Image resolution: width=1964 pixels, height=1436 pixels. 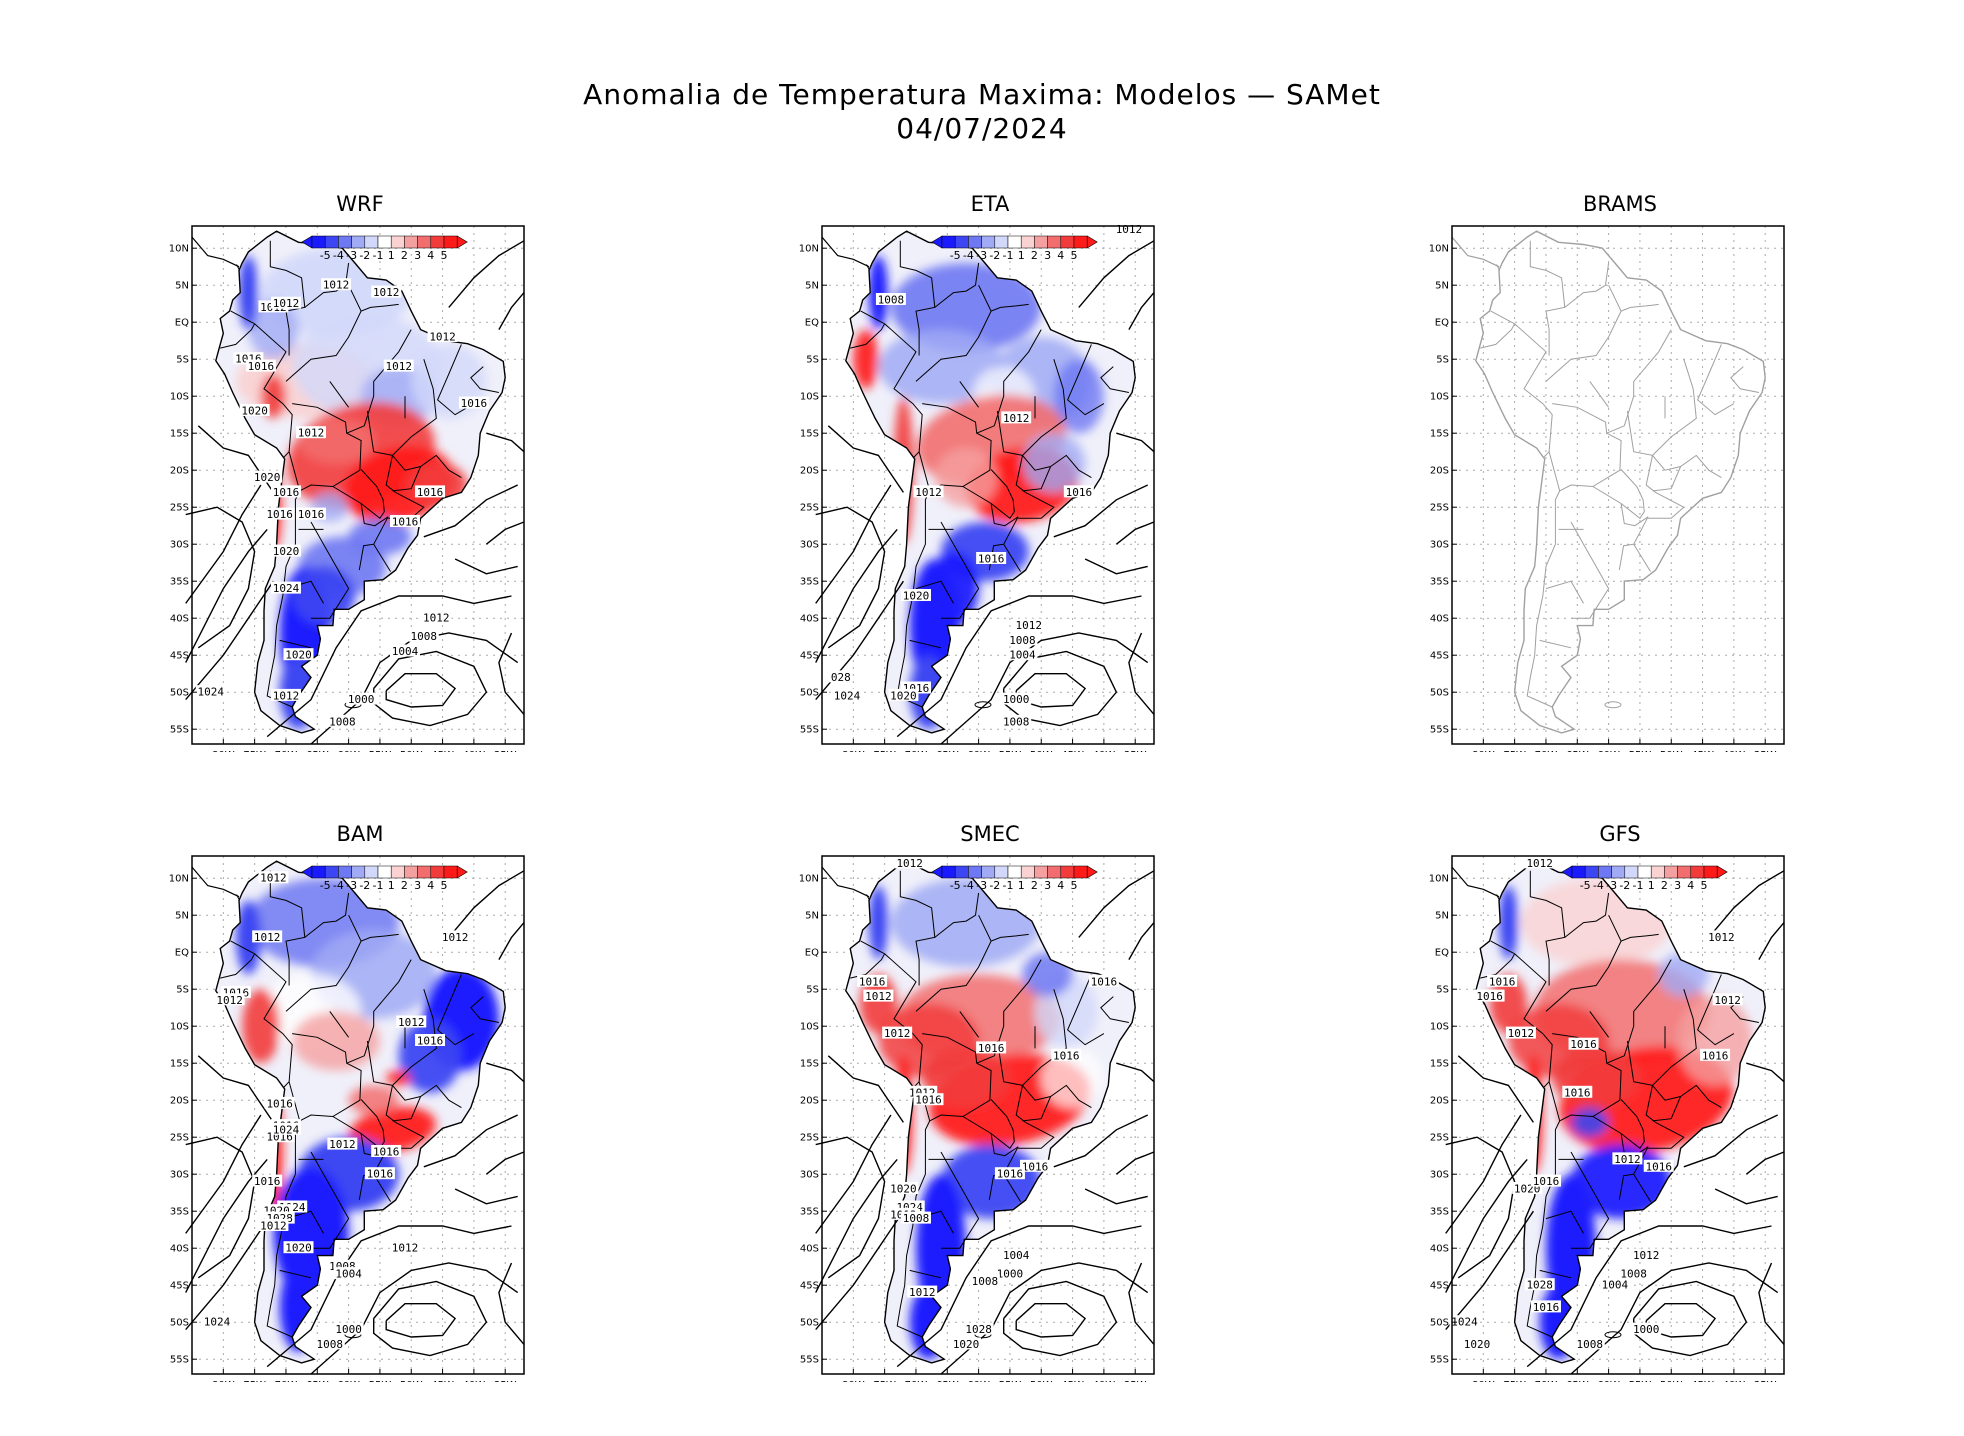 What do you see at coordinates (990, 834) in the screenshot?
I see `panel-title: SMEC` at bounding box center [990, 834].